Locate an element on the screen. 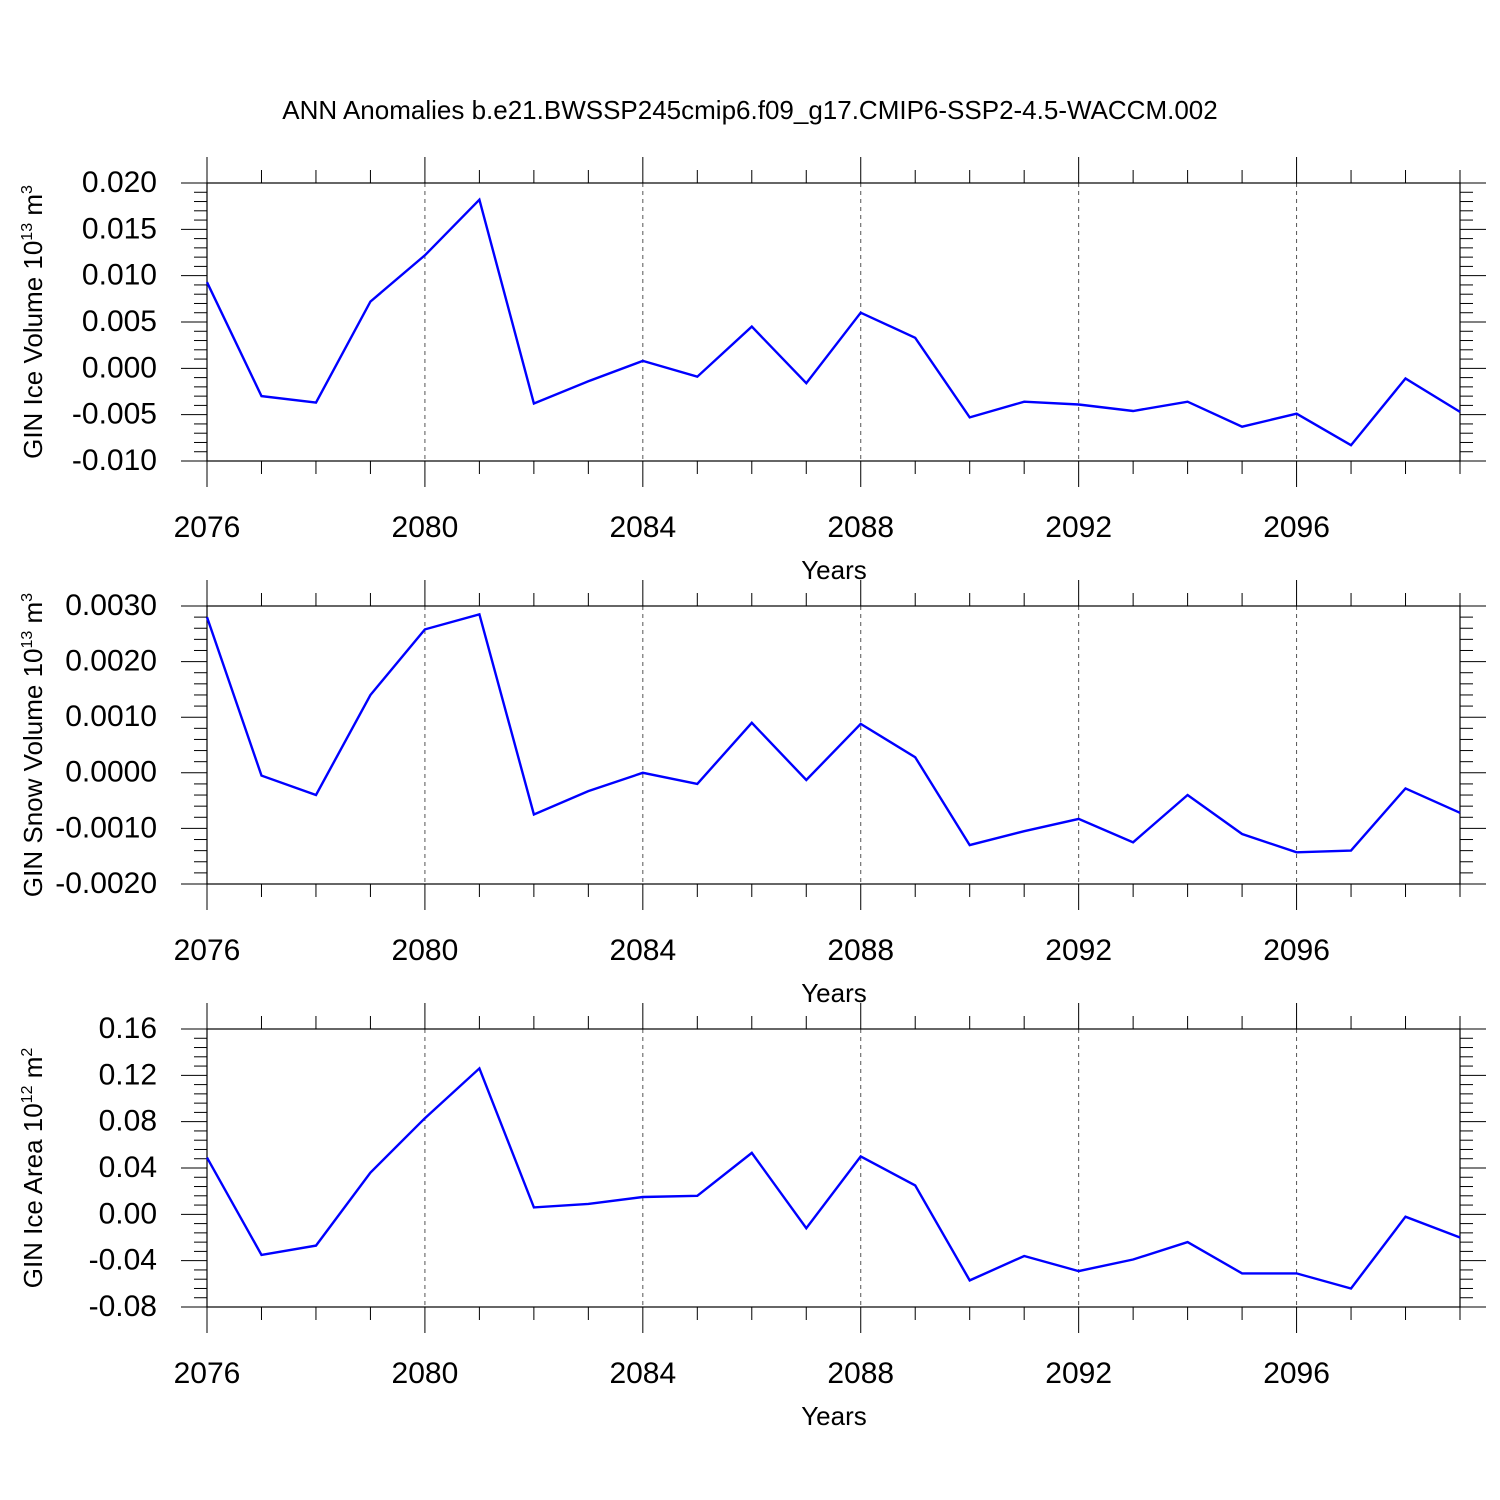 This screenshot has height=1500, width=1500. y-tick-label: 0.0030 is located at coordinates (111, 605).